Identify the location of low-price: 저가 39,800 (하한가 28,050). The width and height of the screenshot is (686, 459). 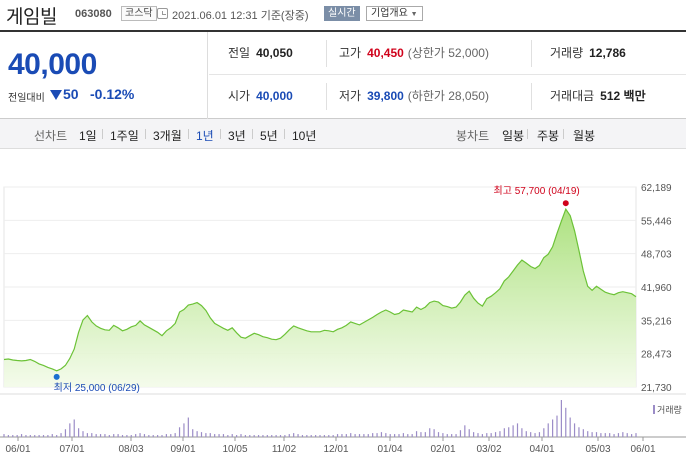
(414, 96).